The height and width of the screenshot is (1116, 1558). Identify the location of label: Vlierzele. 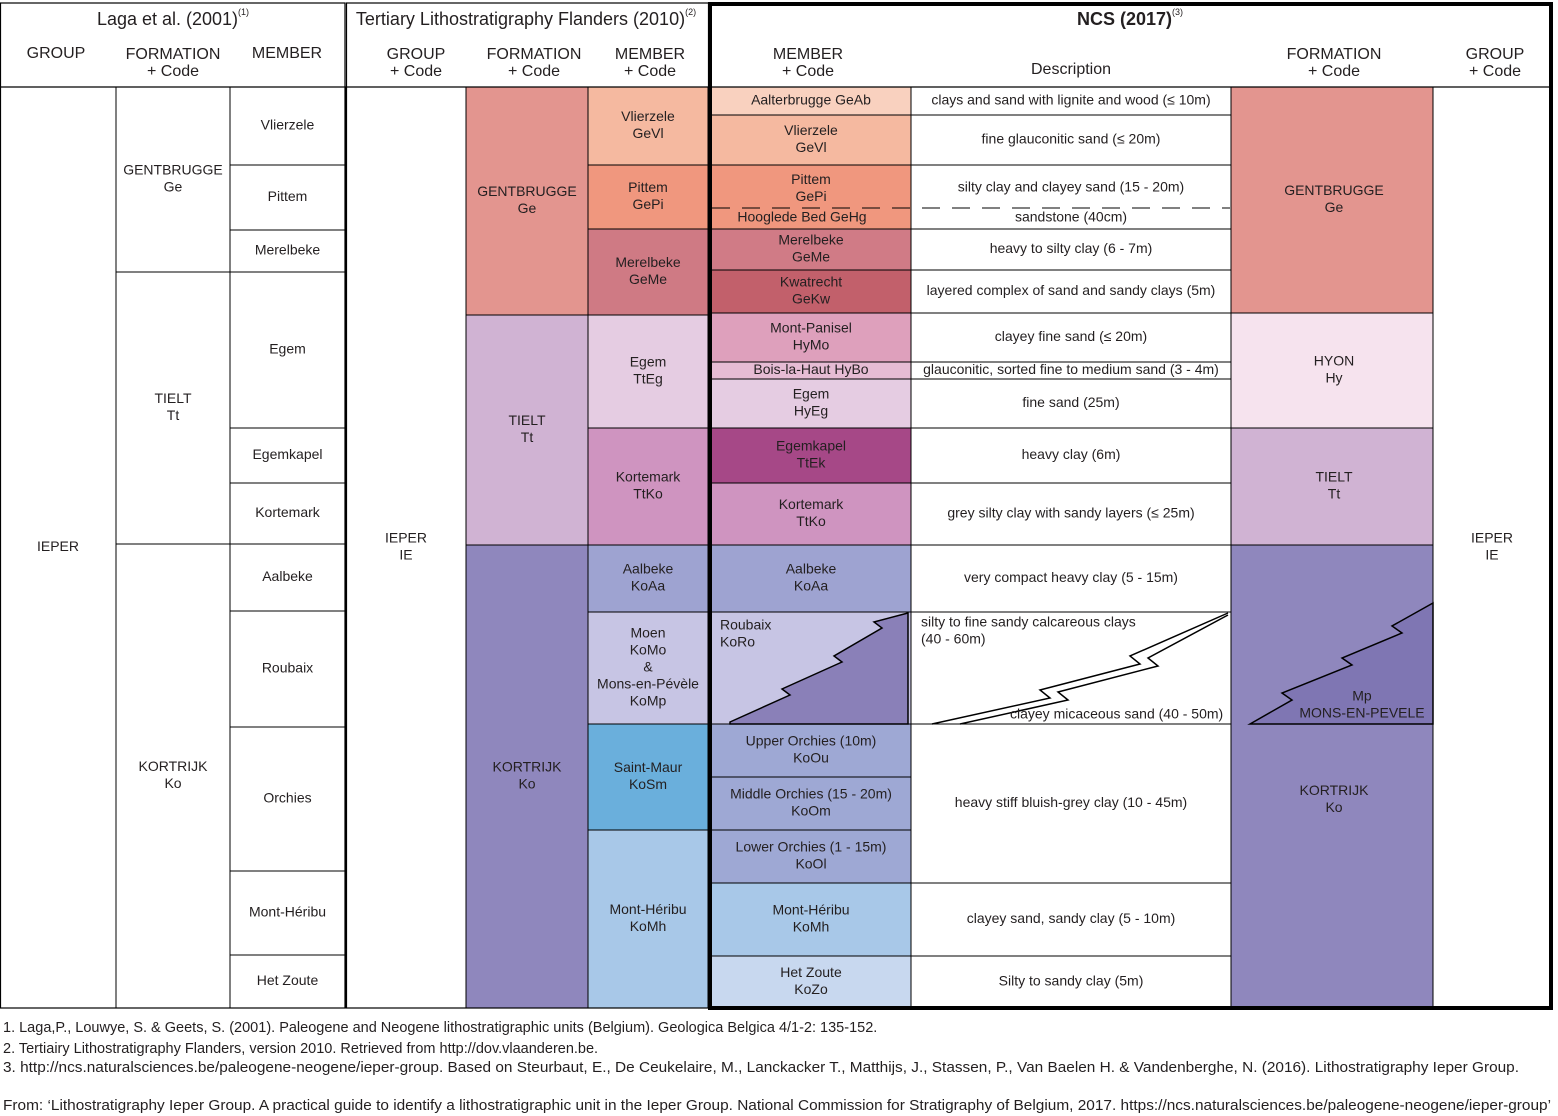
(811, 130).